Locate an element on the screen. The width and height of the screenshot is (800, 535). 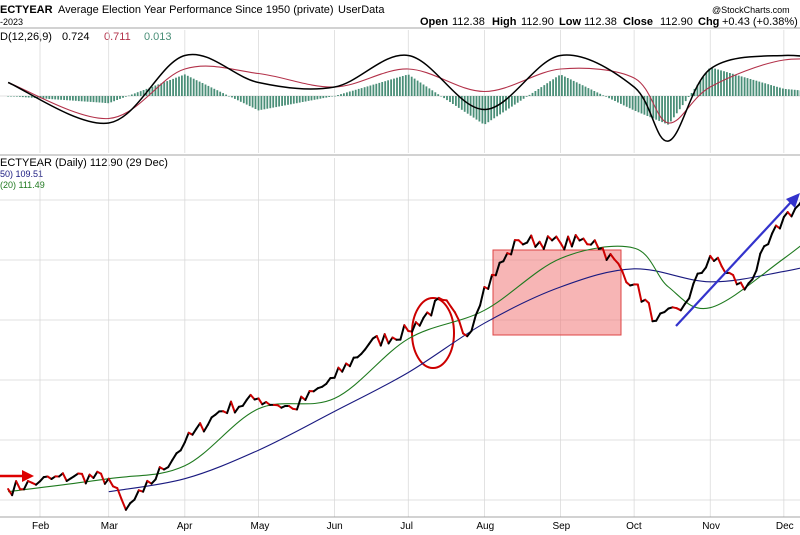
source: UserData is located at coordinates (361, 10).